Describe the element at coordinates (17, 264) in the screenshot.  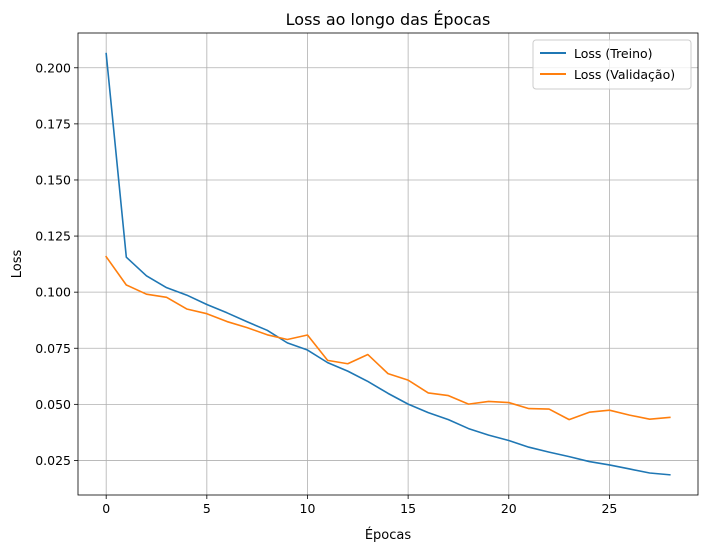
I see `y-axis-label: Loss` at that location.